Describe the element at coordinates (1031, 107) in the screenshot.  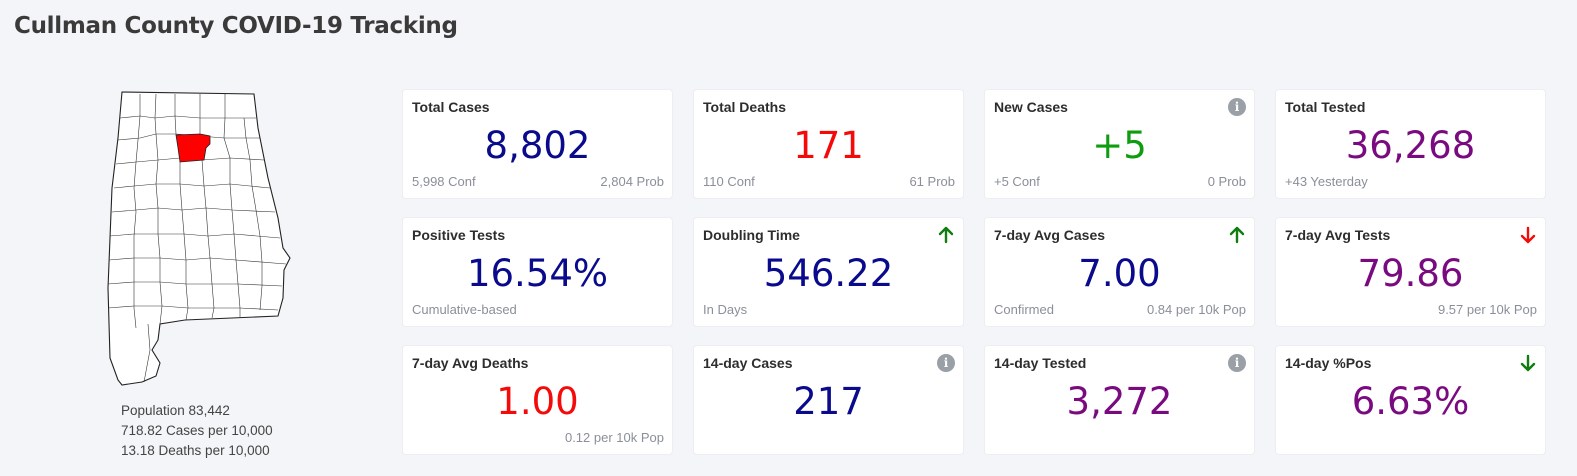
I see `card-label: New Cases` at that location.